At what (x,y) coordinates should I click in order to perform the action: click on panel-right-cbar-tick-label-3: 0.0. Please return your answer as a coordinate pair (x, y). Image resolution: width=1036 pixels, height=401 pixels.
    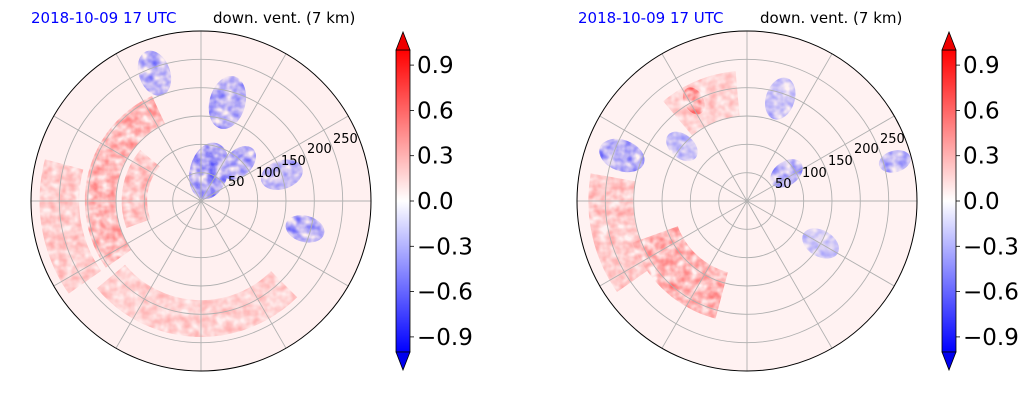
    Looking at the image, I should click on (981, 202).